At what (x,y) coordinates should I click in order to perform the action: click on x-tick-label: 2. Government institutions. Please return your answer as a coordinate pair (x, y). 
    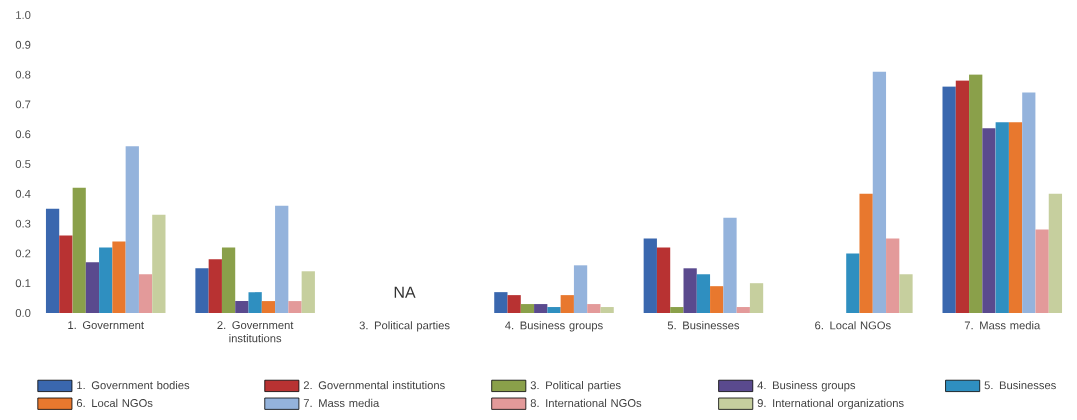
    Looking at the image, I should click on (255, 332).